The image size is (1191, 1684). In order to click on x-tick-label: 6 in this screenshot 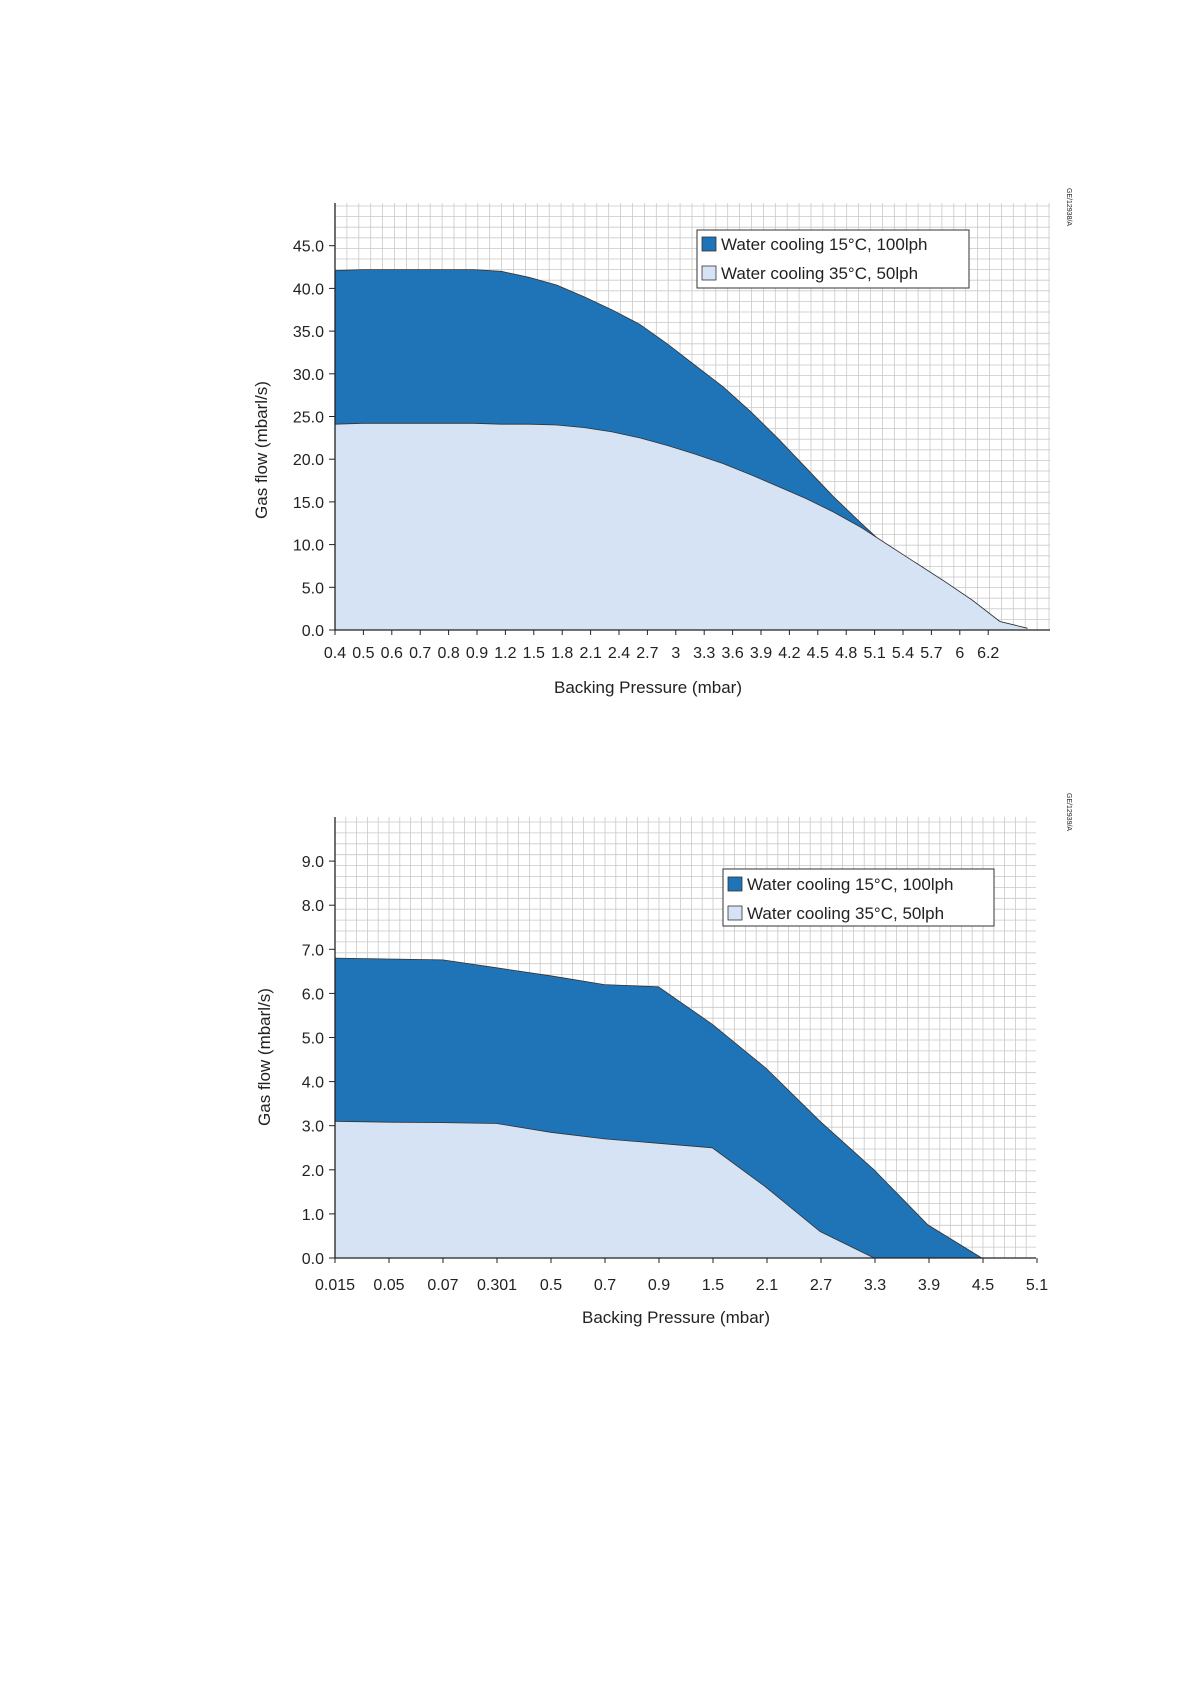, I will do `click(959, 653)`.